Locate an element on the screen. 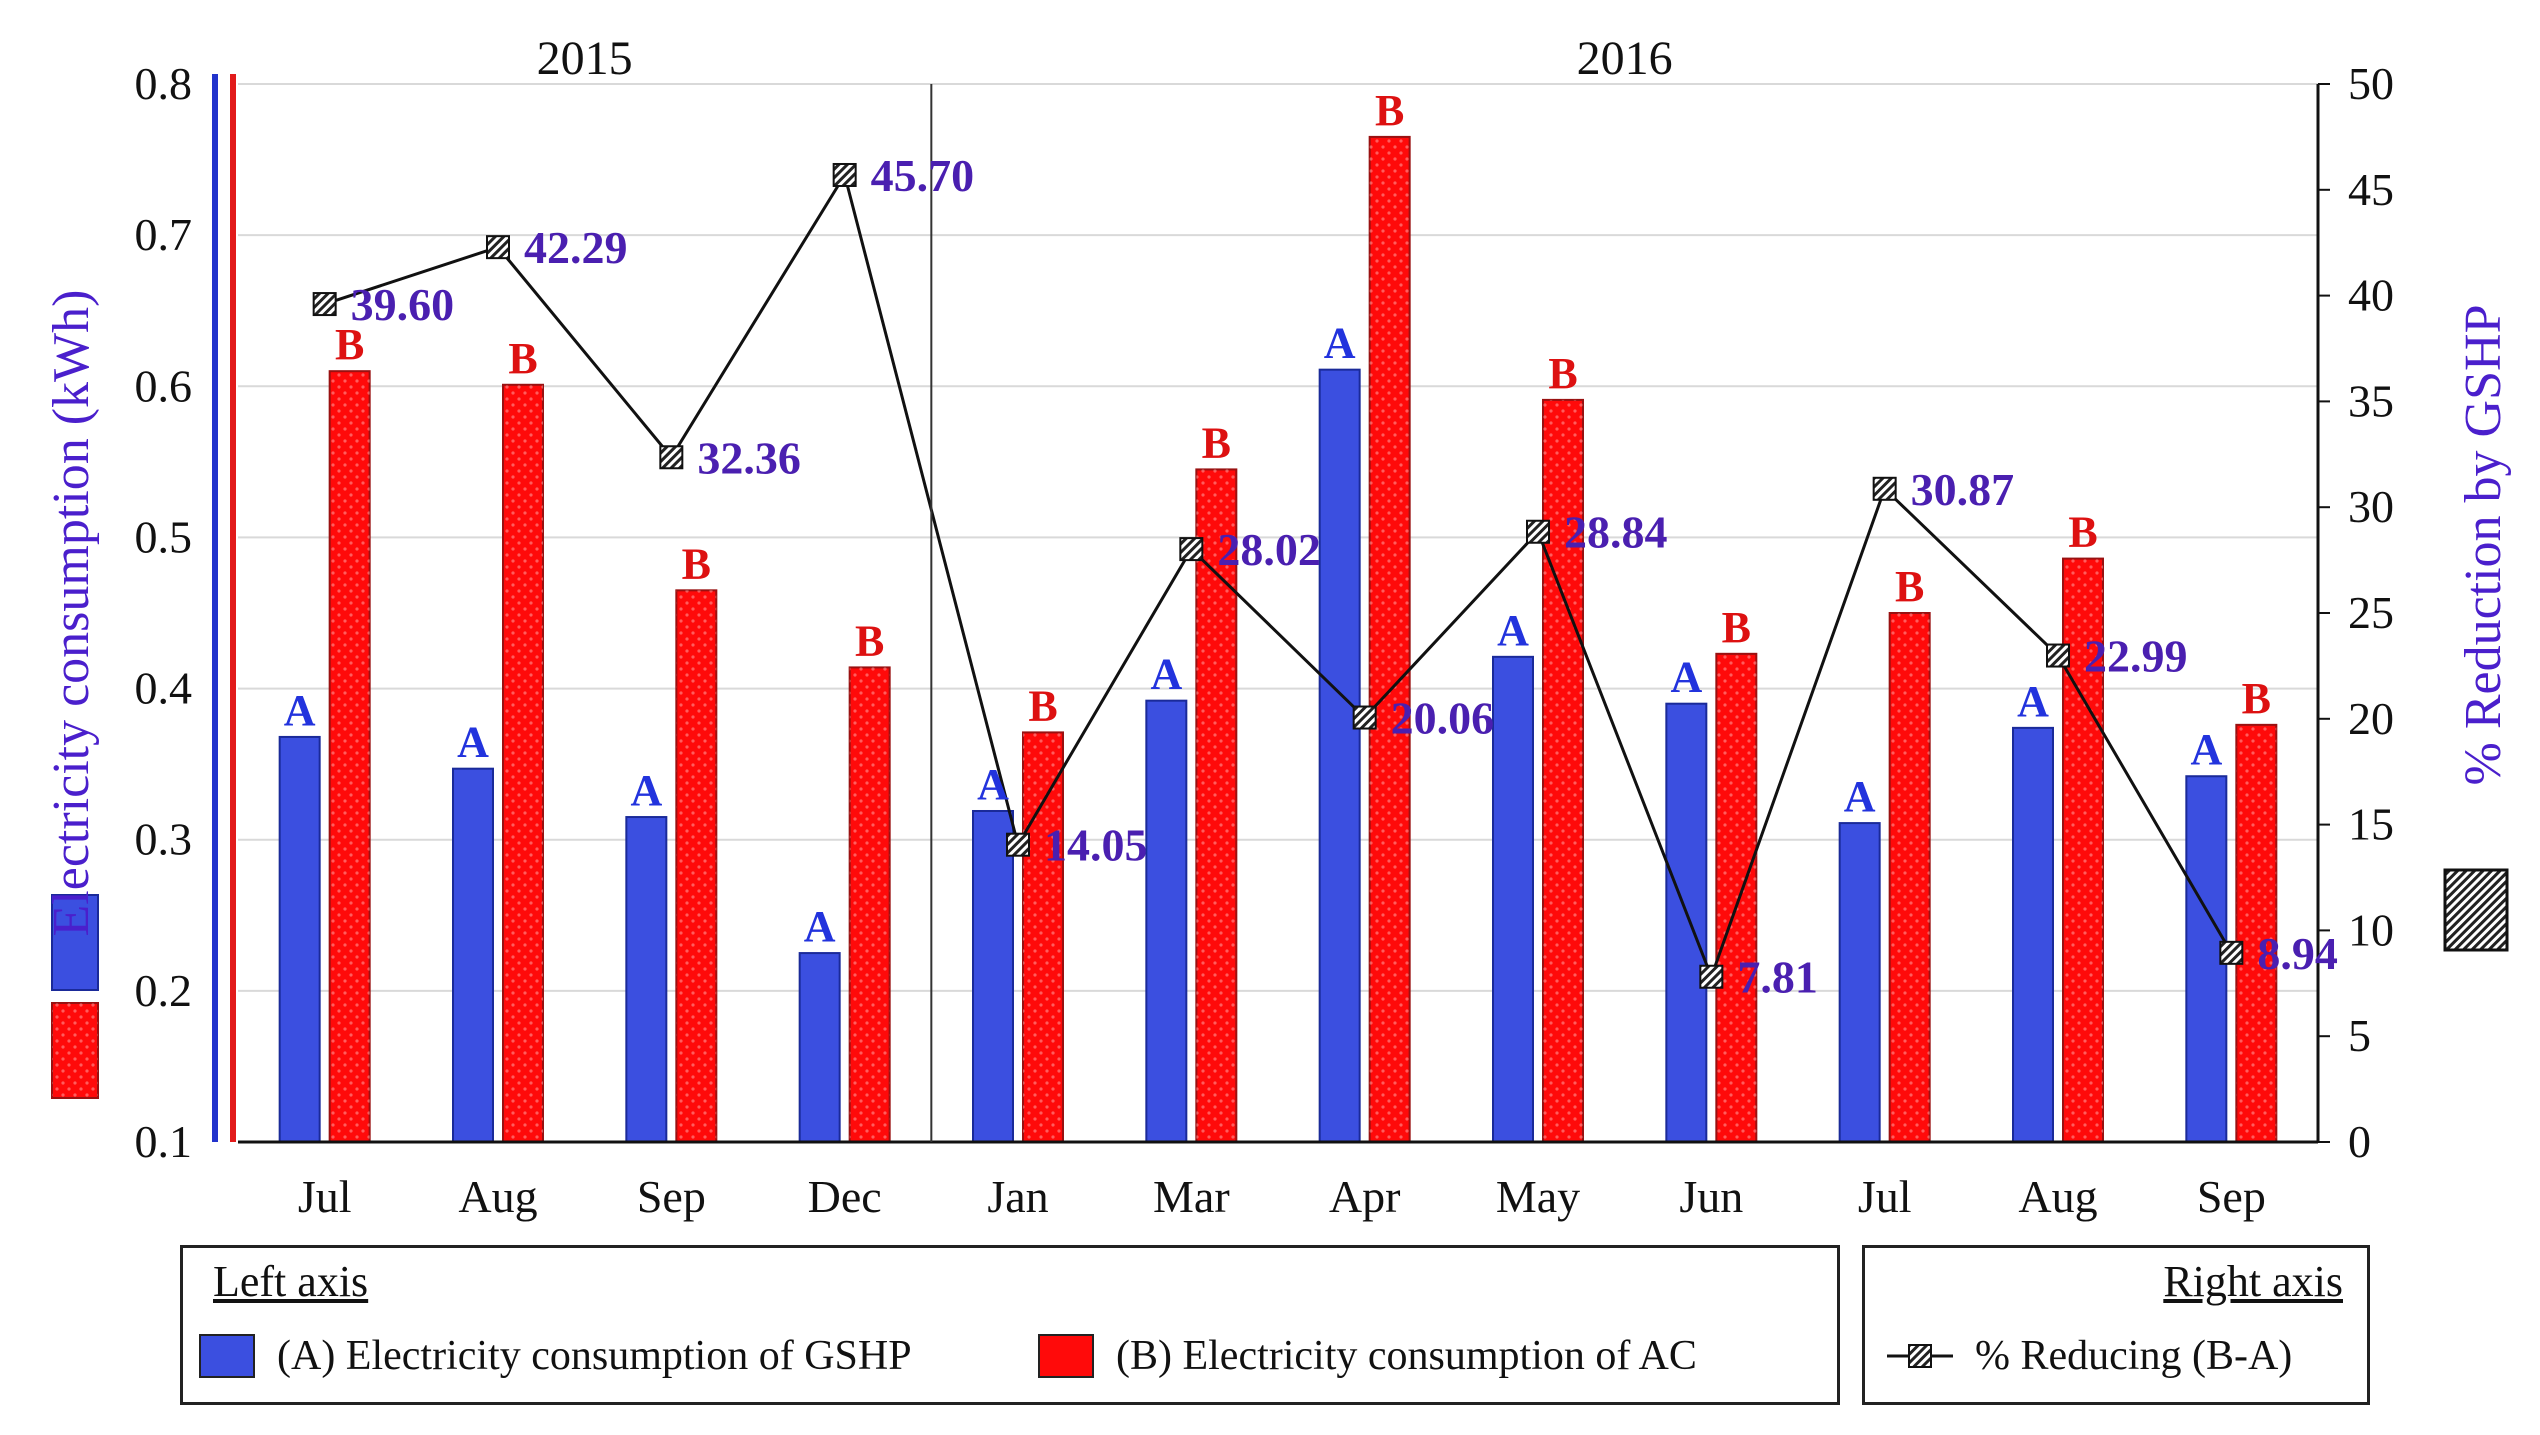 This screenshot has height=1435, width=2540. reducing-line-icon is located at coordinates (1920, 1356).